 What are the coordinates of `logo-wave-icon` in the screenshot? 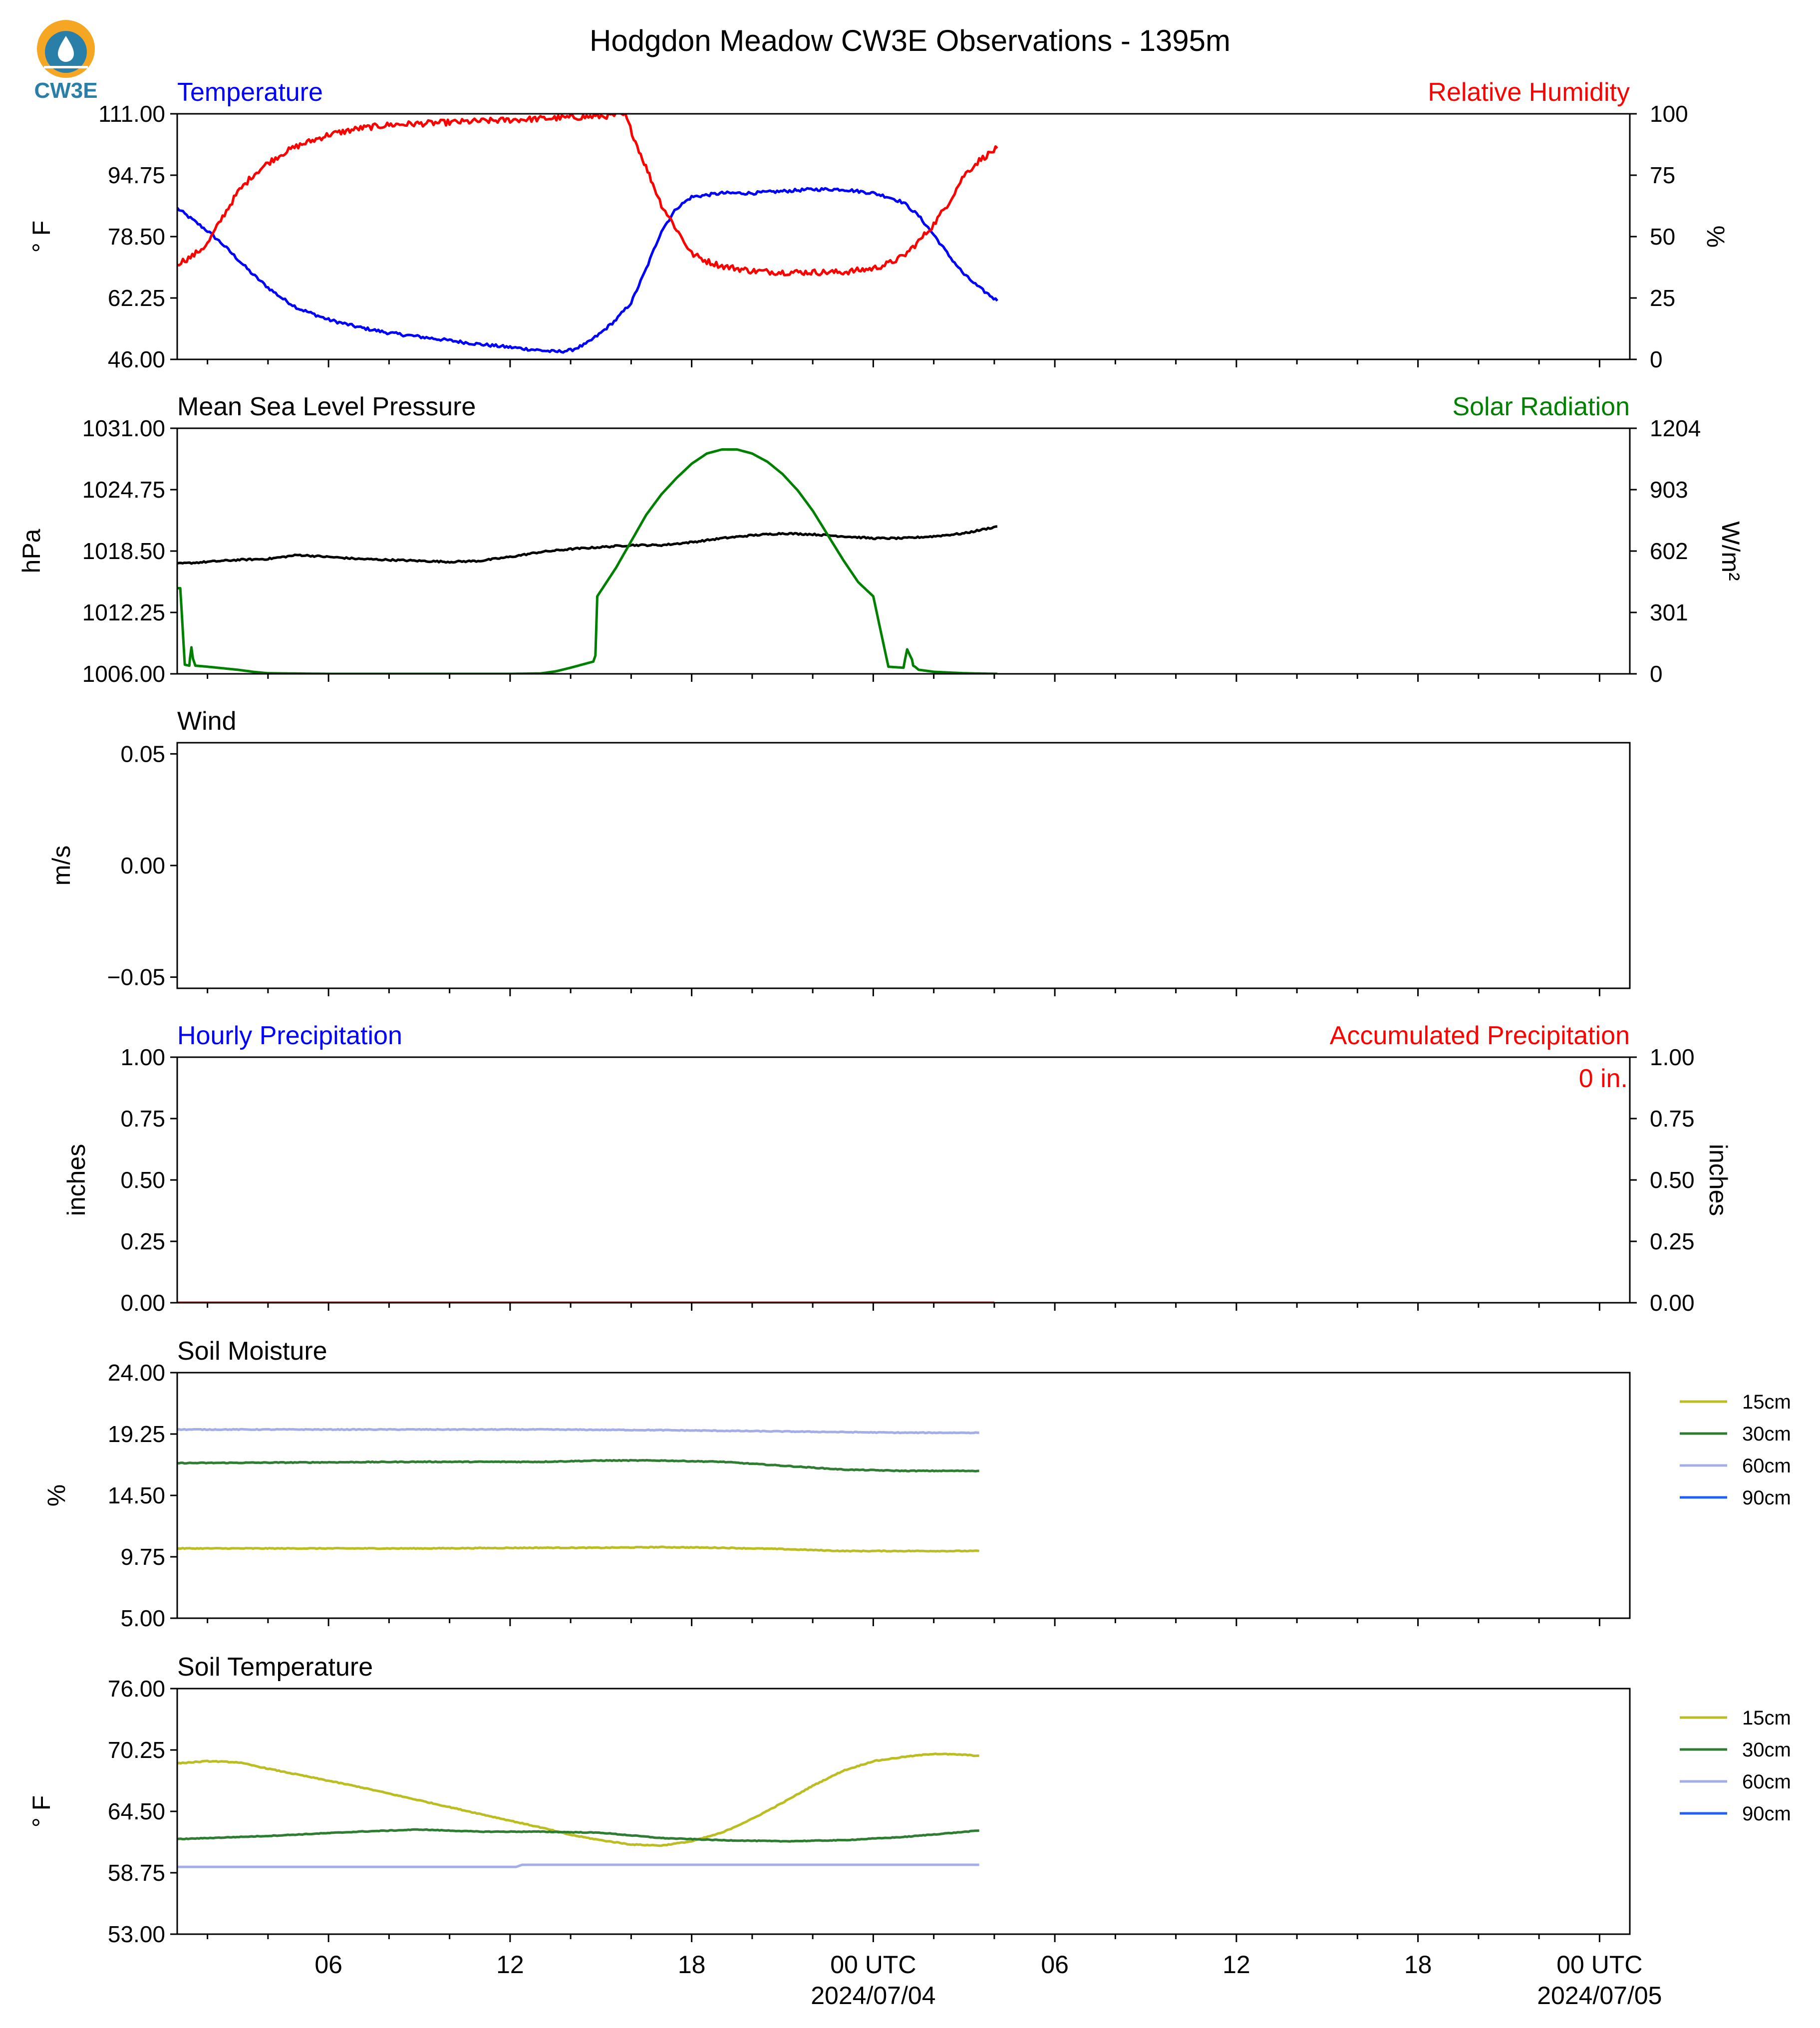 It's located at (66, 67).